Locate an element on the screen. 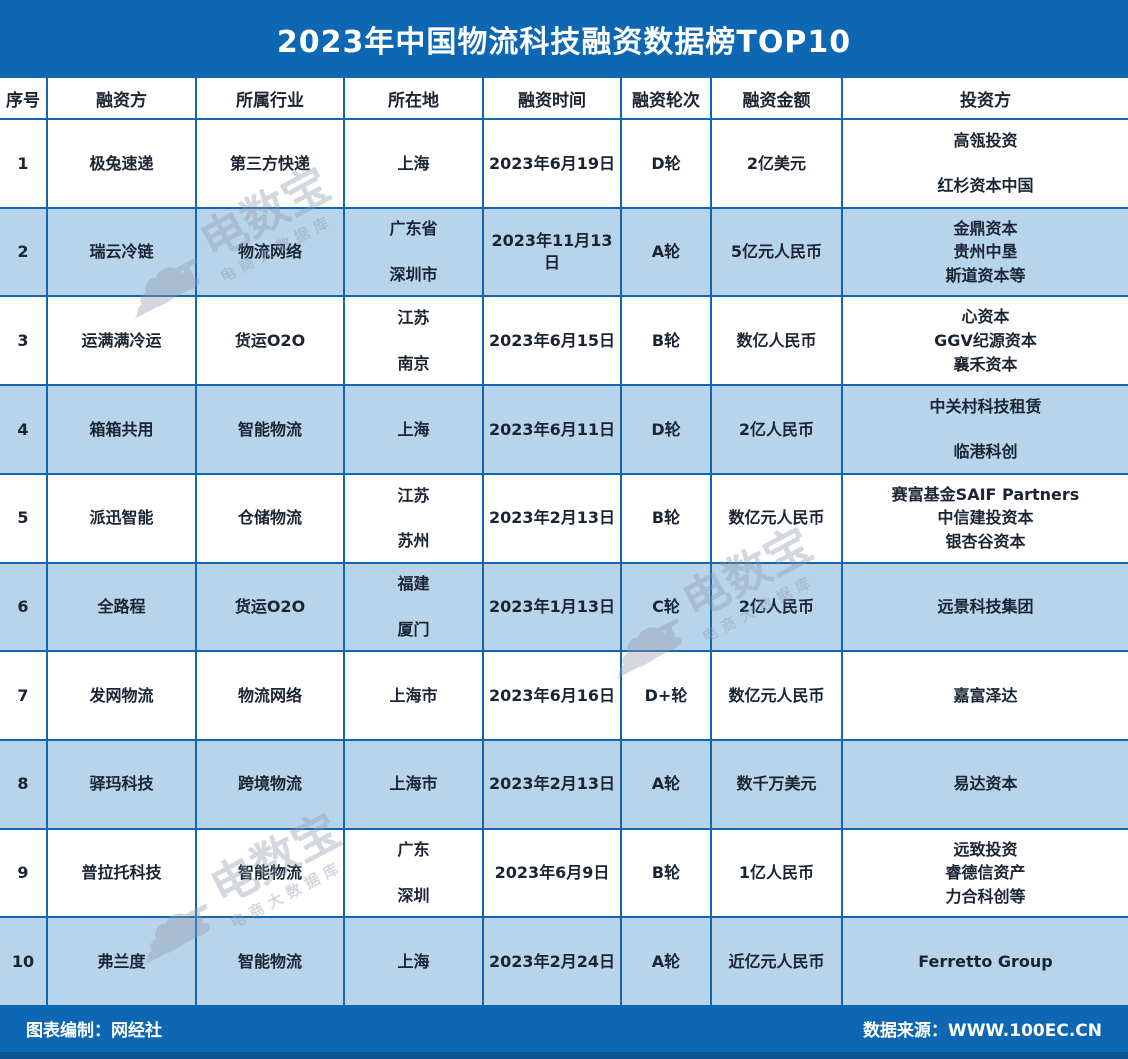 The image size is (1128, 1059). cell-industry: 跨境物流 is located at coordinates (271, 784).